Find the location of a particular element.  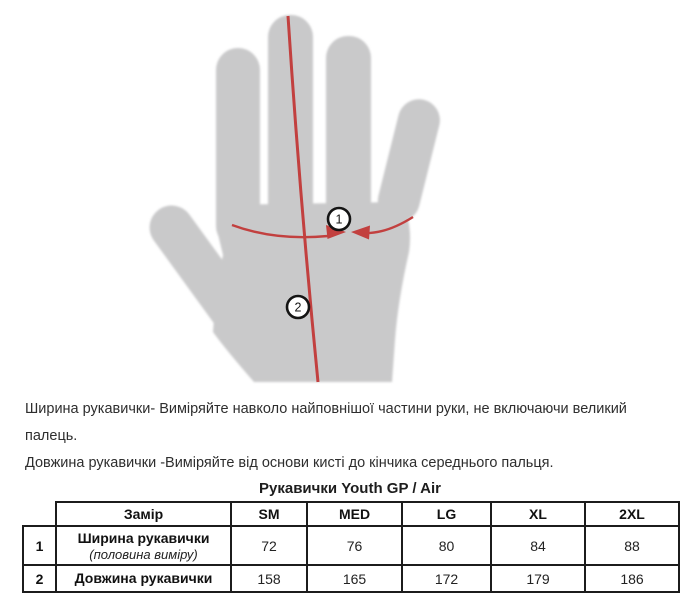

marker-1: 1 is located at coordinates (339, 219).